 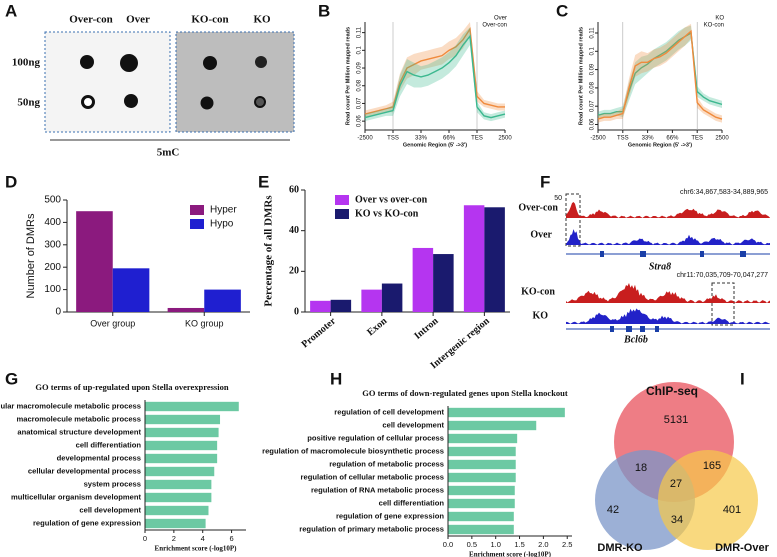 What do you see at coordinates (52, 200) in the screenshot?
I see `y-tick-label: 500` at bounding box center [52, 200].